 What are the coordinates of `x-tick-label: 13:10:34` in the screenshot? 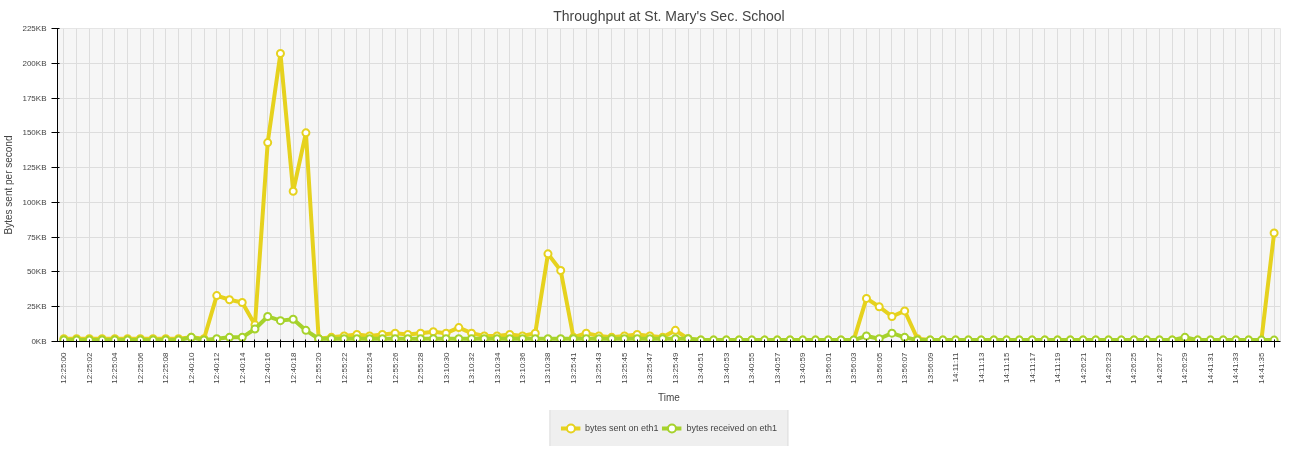 It's located at (497, 367).